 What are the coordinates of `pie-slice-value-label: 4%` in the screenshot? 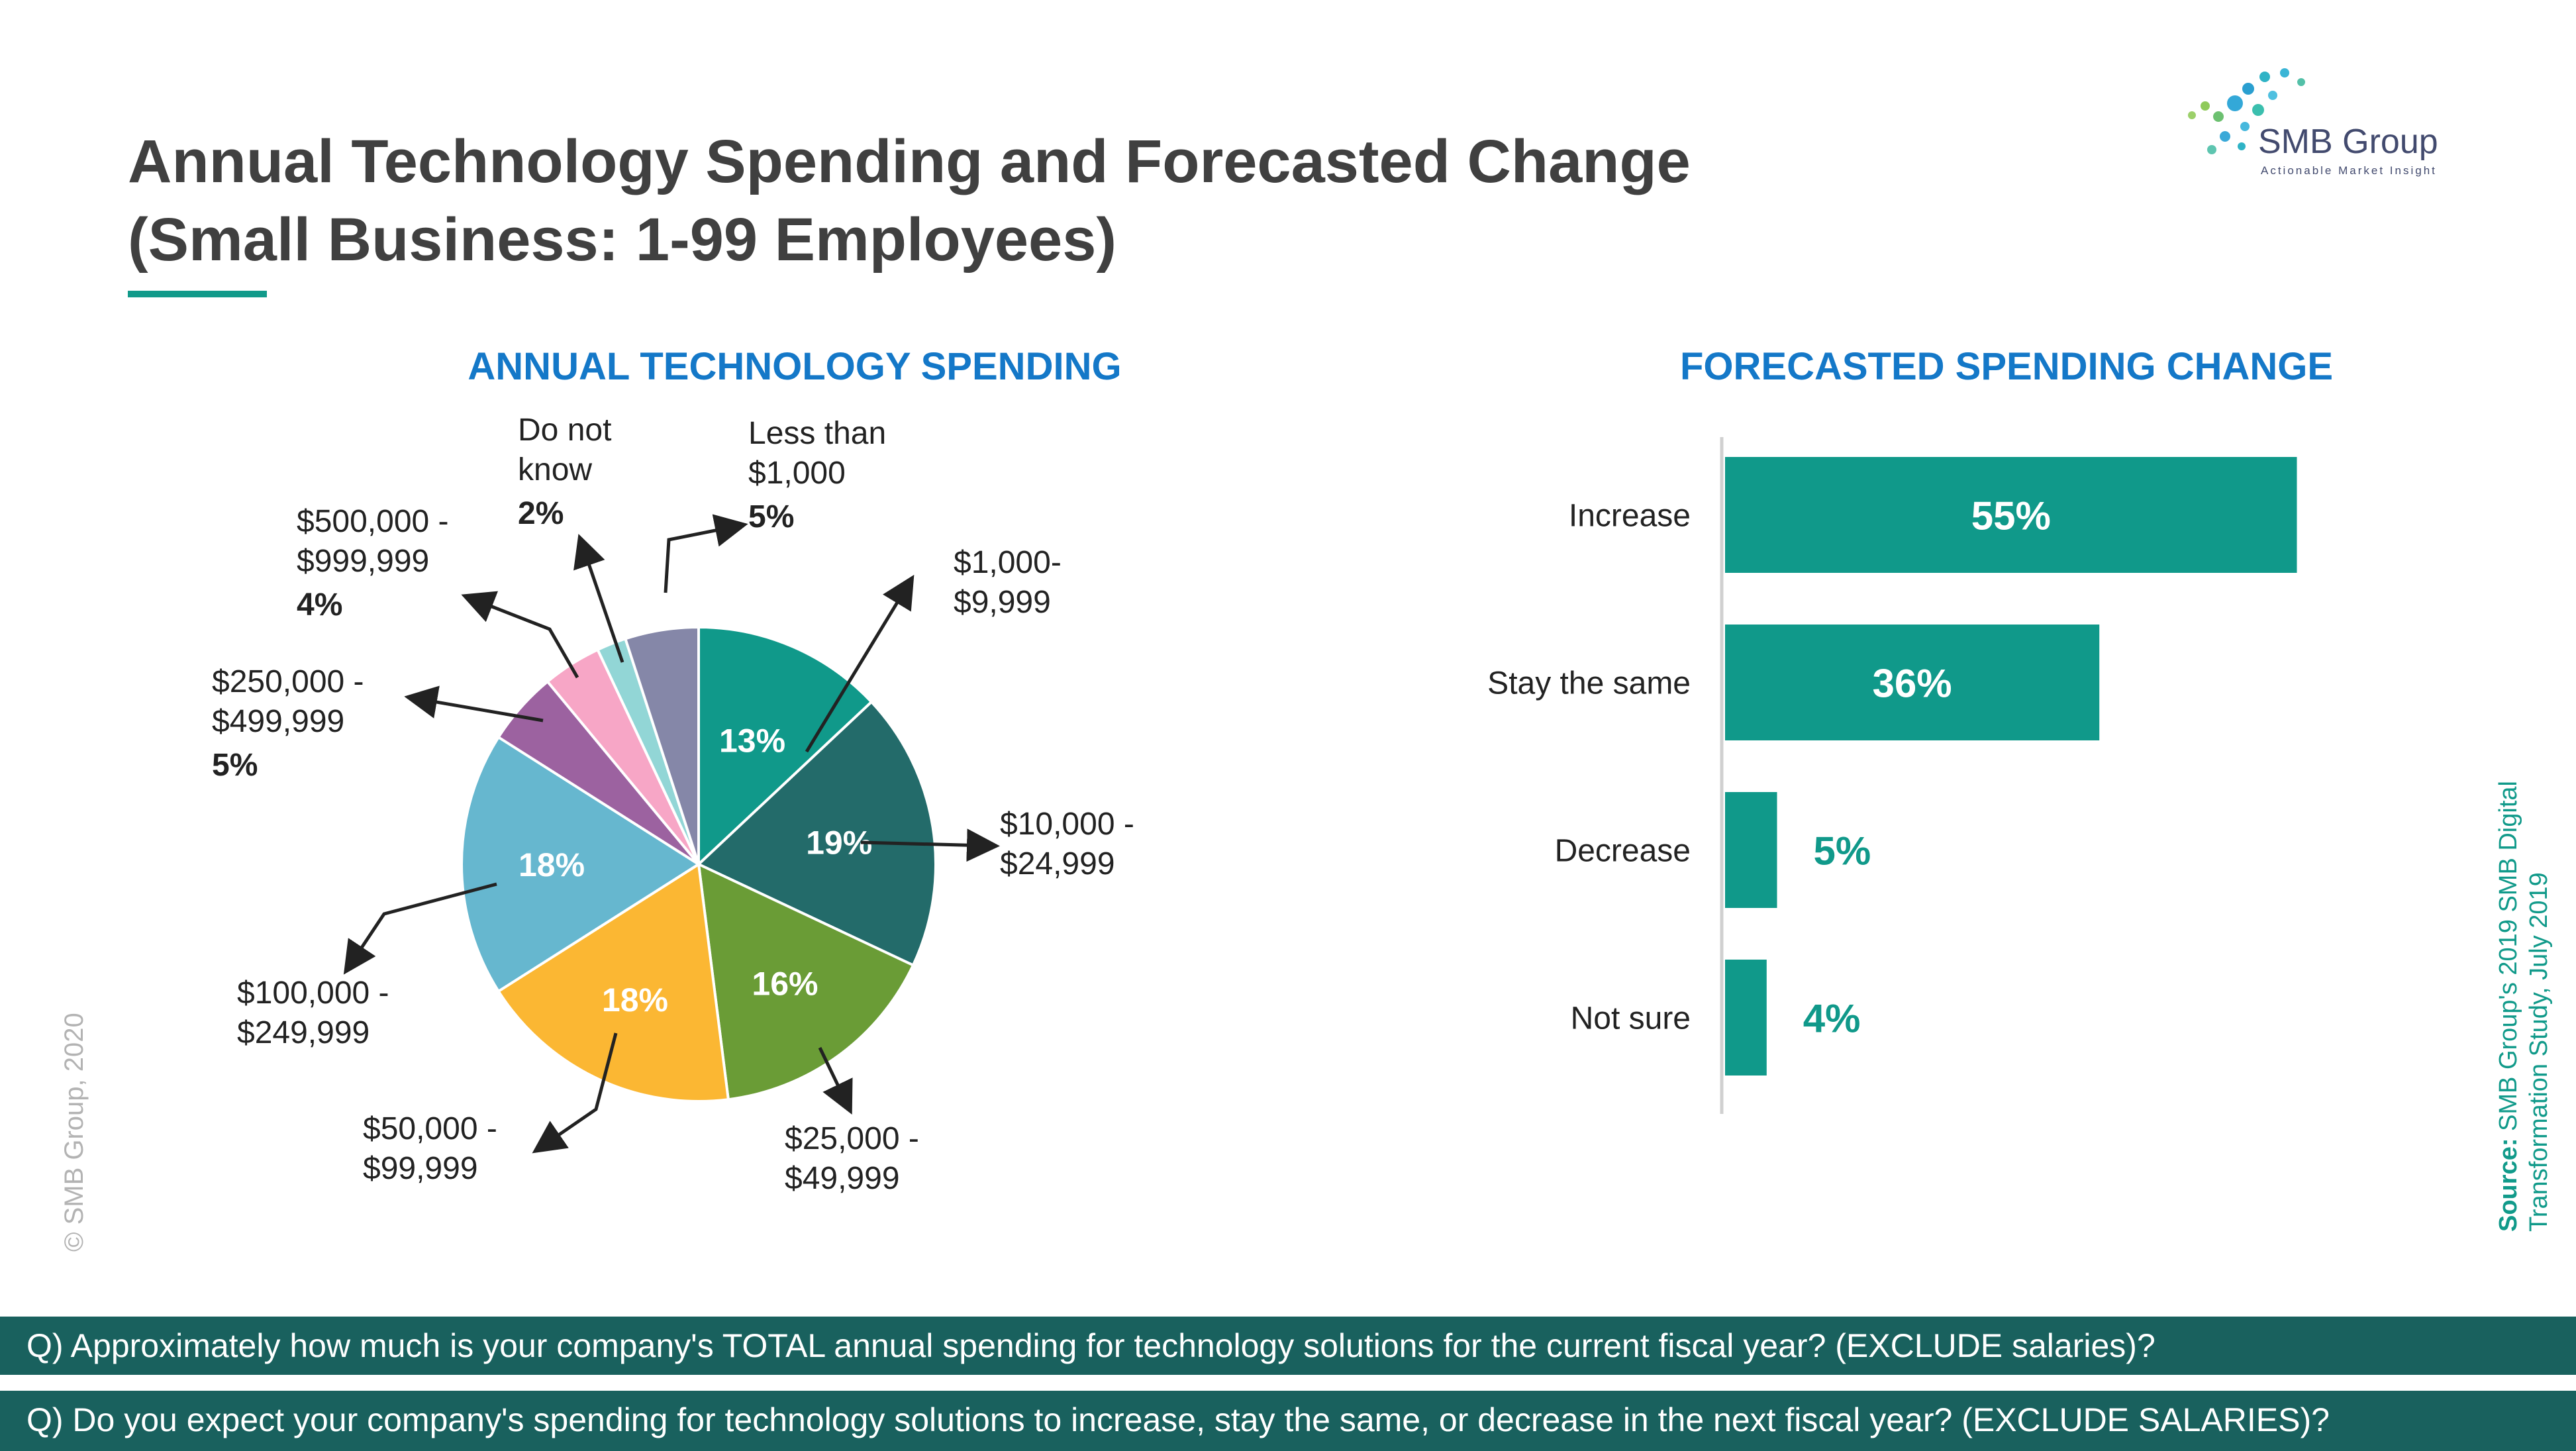 It's located at (319, 605).